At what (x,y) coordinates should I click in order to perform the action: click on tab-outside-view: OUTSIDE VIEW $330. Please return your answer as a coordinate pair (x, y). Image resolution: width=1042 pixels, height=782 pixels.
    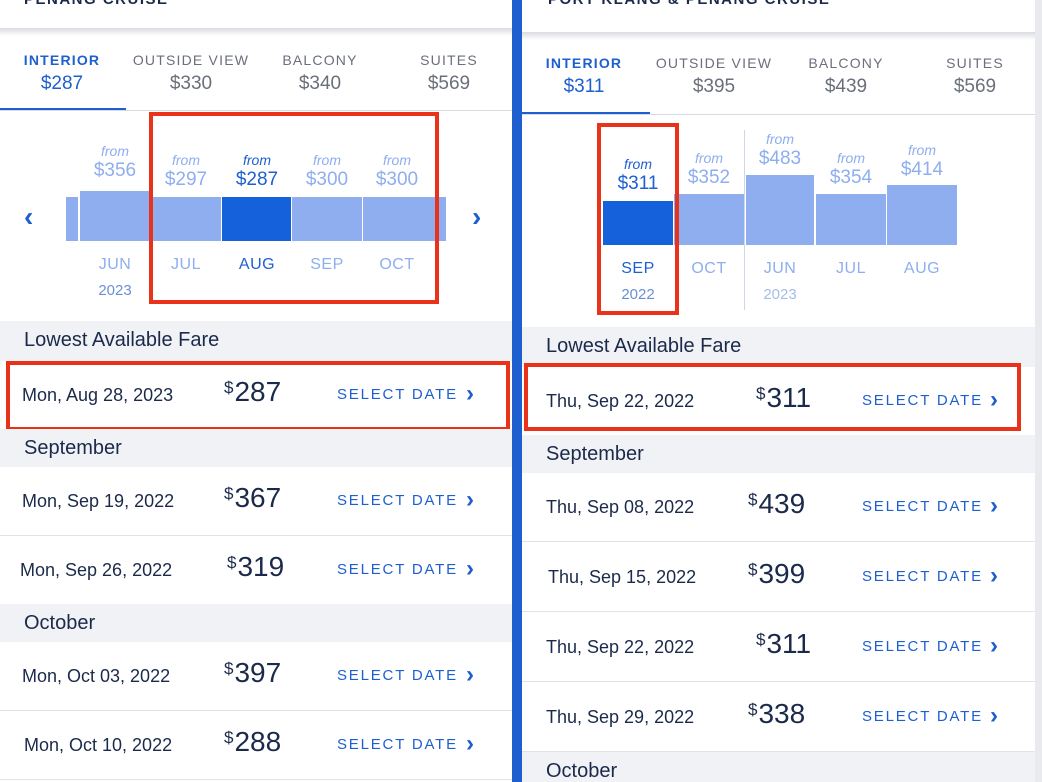
    Looking at the image, I should click on (191, 73).